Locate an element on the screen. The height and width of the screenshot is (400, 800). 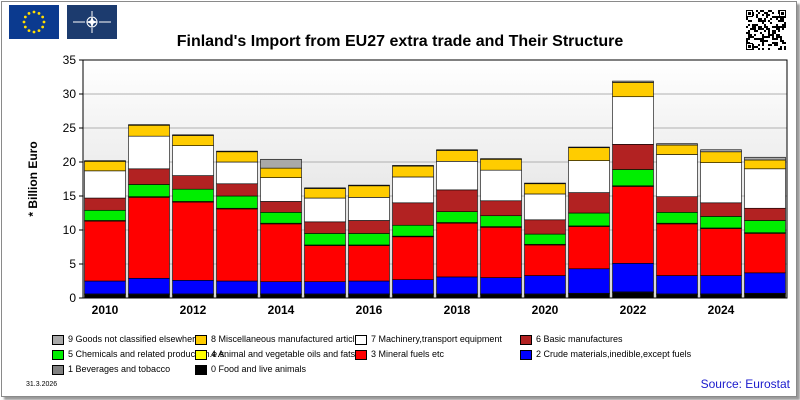
qr-code-icon is located at coordinates (766, 30).